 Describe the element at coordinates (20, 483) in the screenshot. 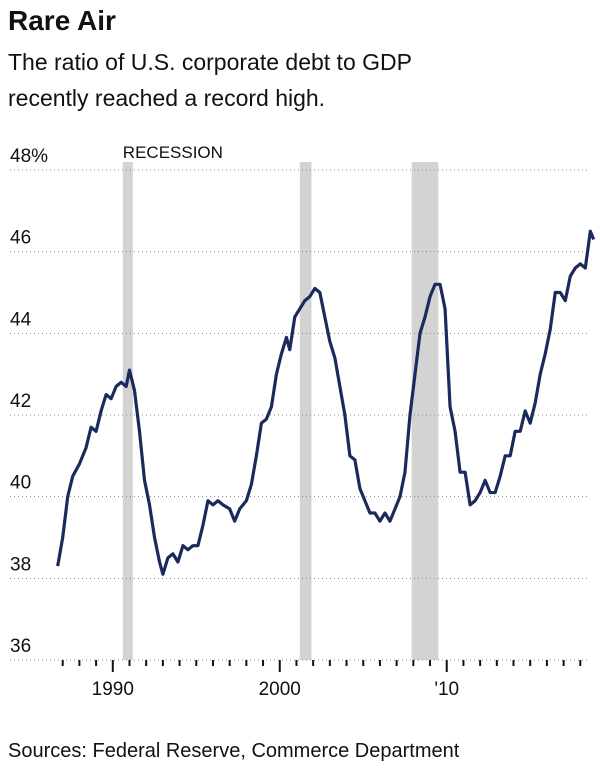

I see `y-tick-label: 40` at that location.